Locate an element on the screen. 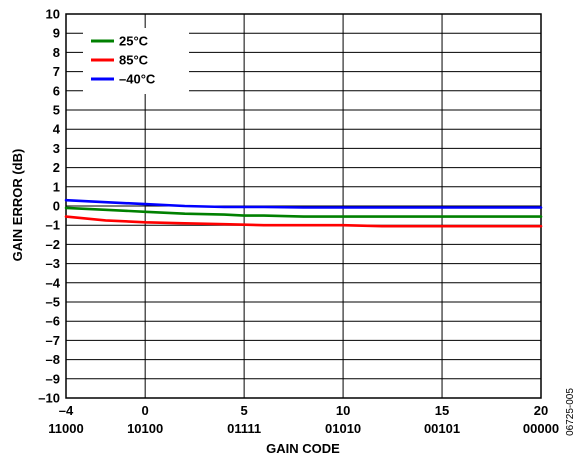 The width and height of the screenshot is (585, 463). x-tick-label: 10 is located at coordinates (343, 410).